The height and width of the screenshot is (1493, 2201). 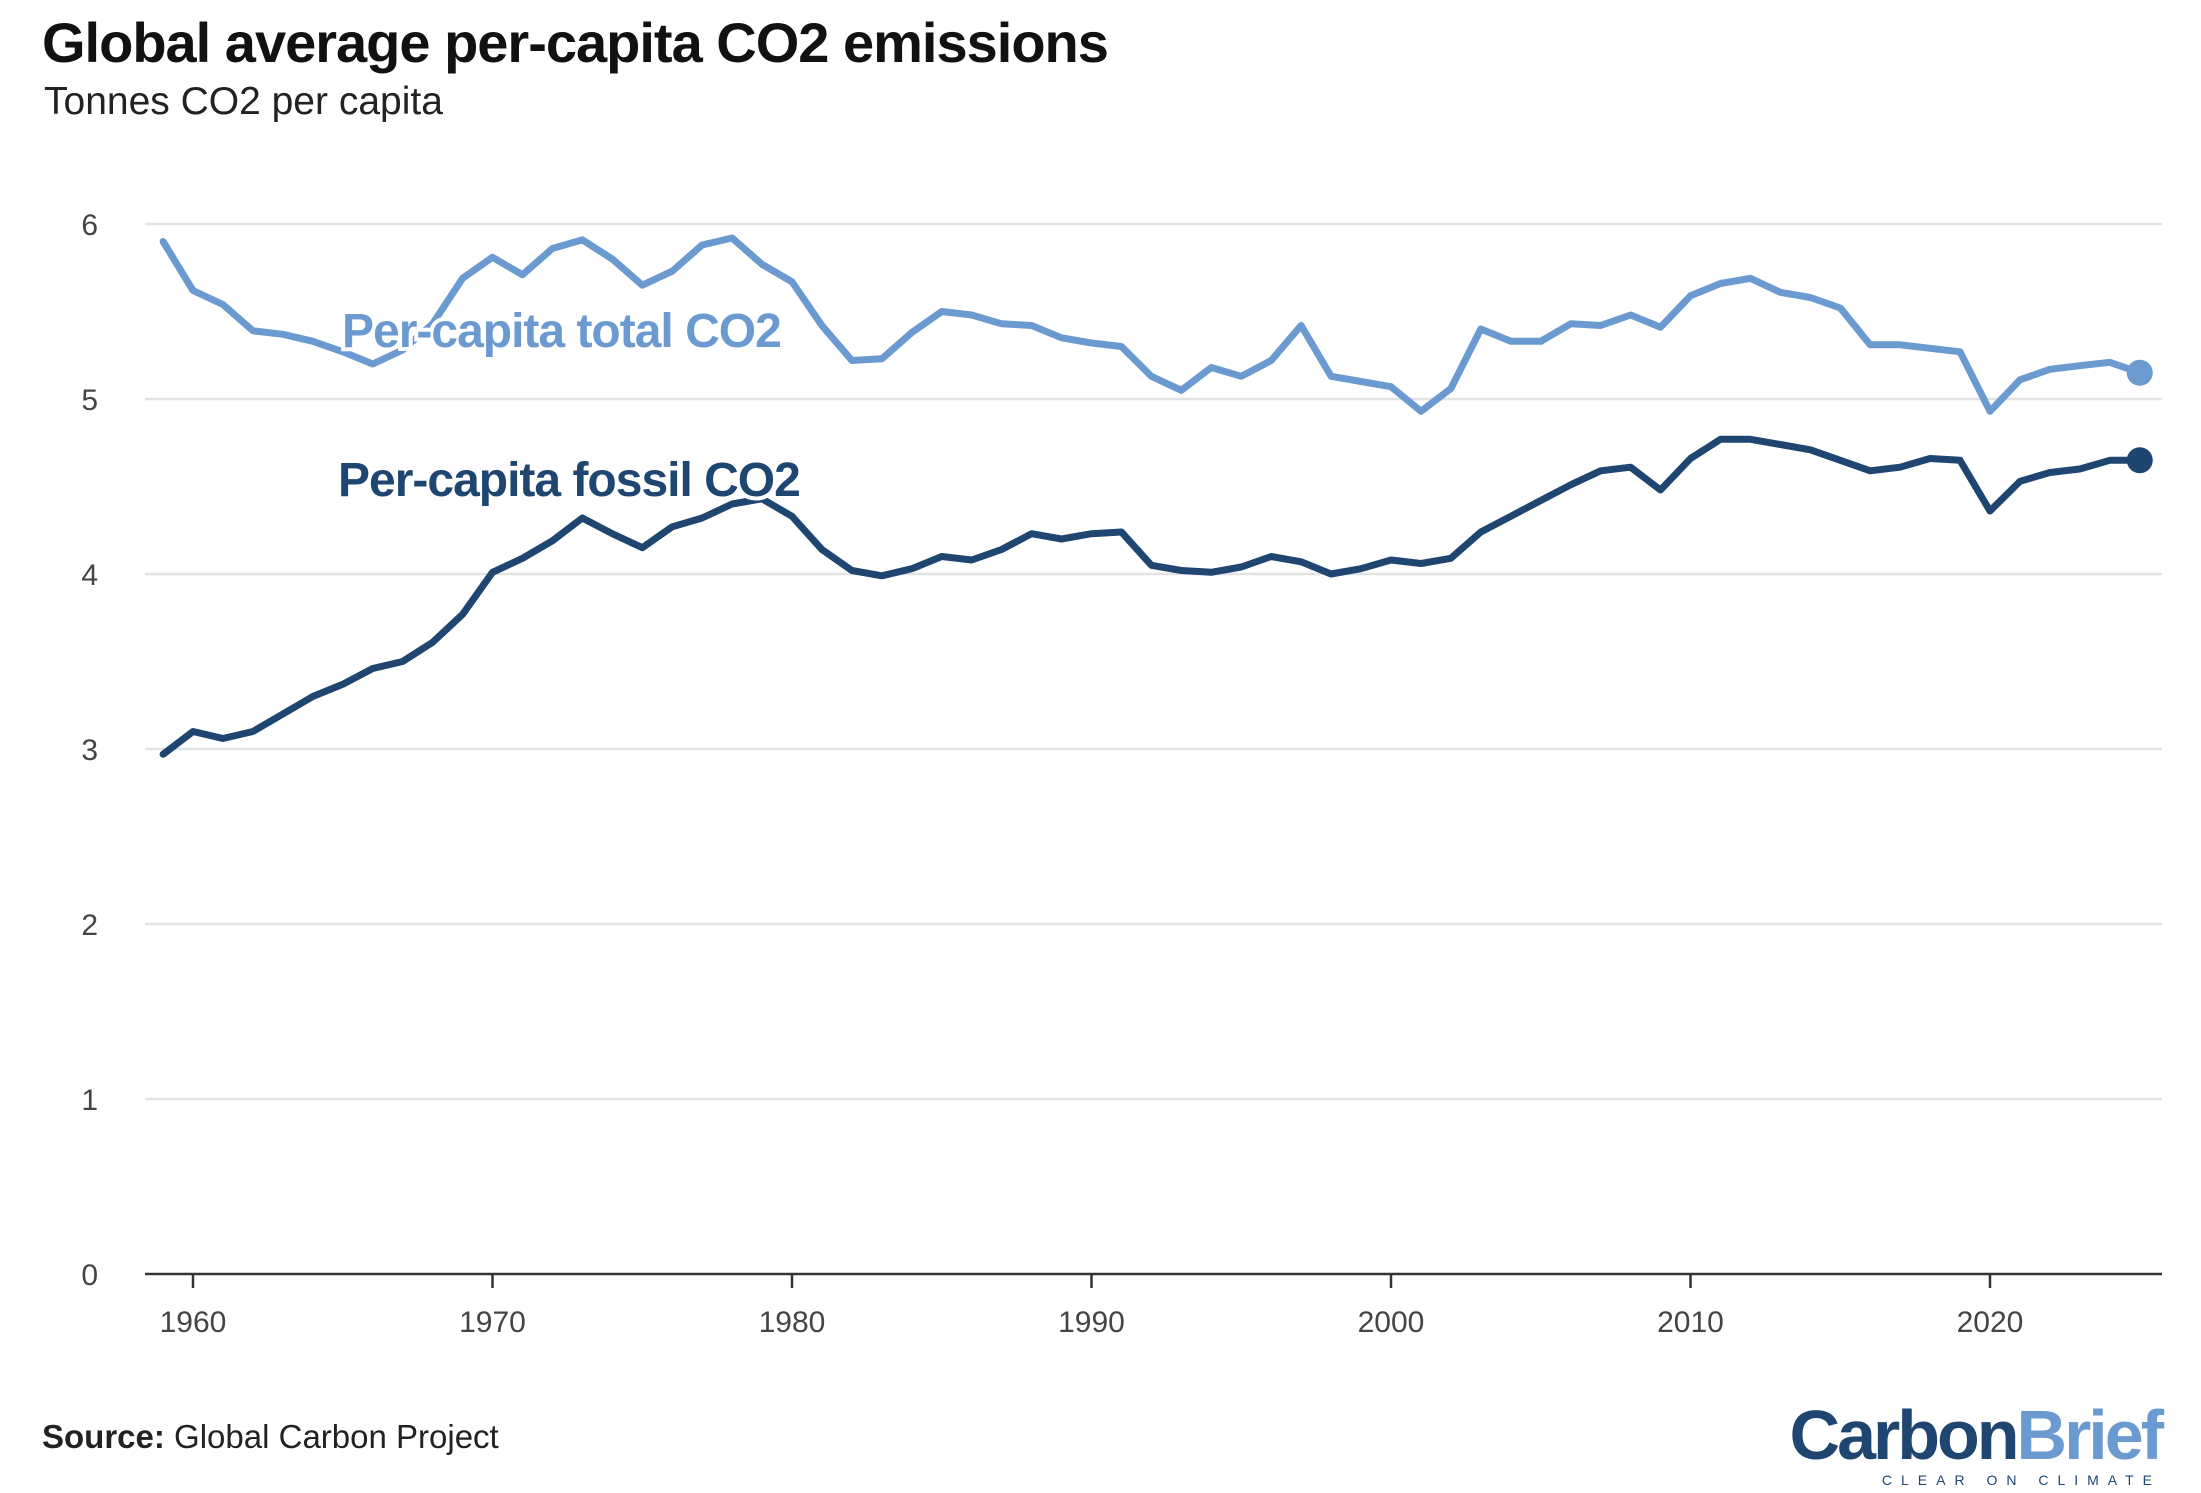 What do you see at coordinates (1690, 1322) in the screenshot?
I see `x-tick-label: 2010` at bounding box center [1690, 1322].